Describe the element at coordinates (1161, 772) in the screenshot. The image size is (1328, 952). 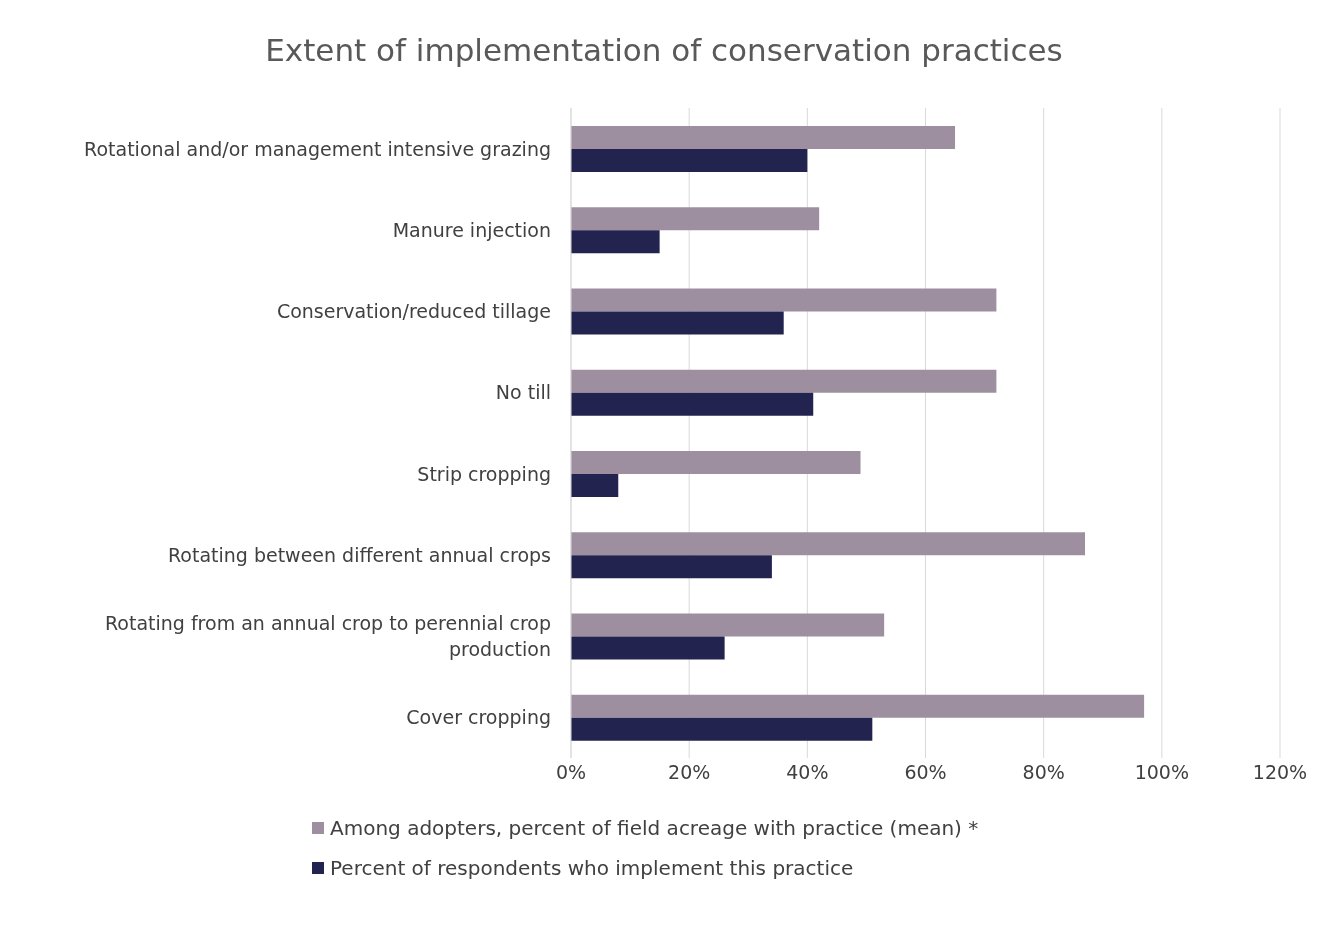
I see `x-tick-label: 100%` at that location.